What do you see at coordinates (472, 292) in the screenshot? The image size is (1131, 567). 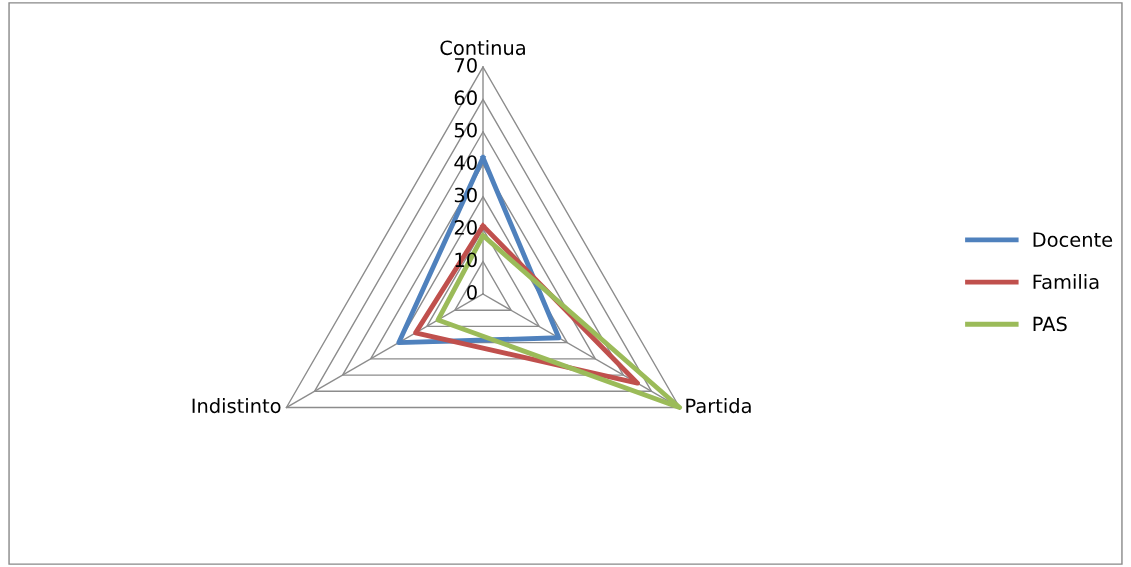 I see `y-tick-label: 0` at bounding box center [472, 292].